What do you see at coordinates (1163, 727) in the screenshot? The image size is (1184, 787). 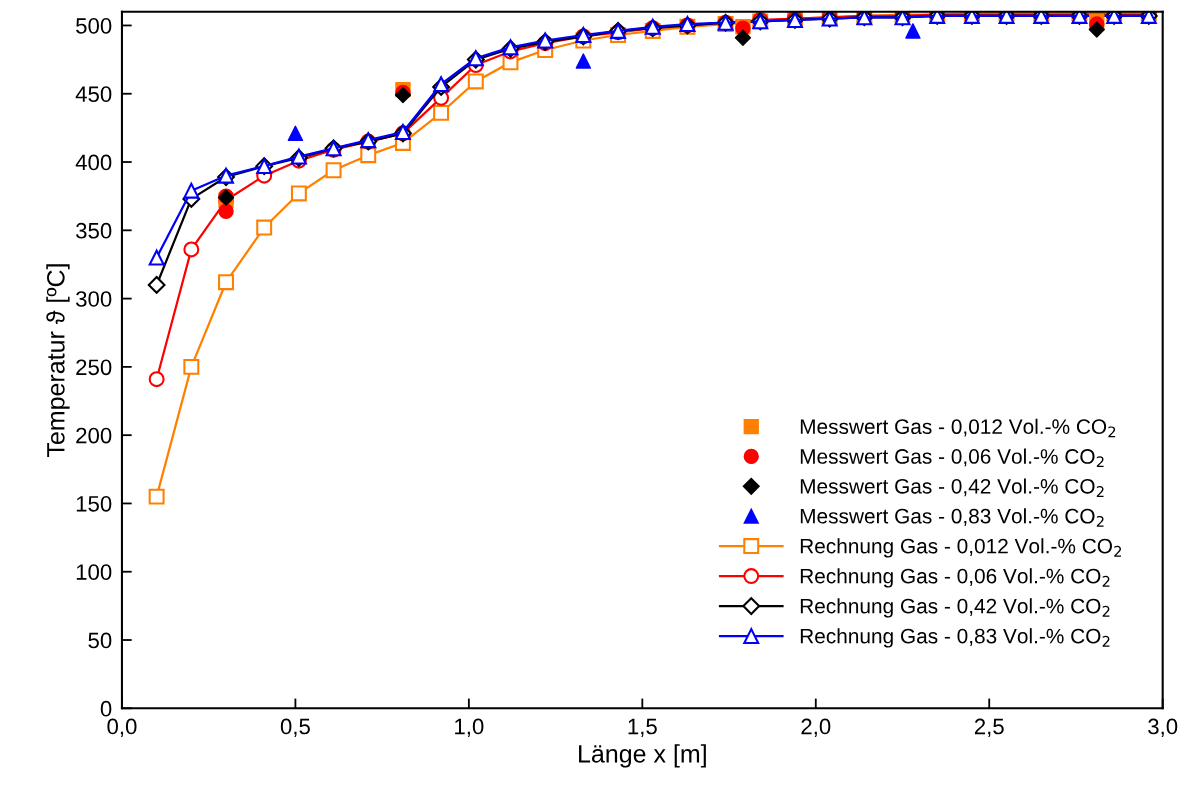 I see `x-tick-label: 3,0` at bounding box center [1163, 727].